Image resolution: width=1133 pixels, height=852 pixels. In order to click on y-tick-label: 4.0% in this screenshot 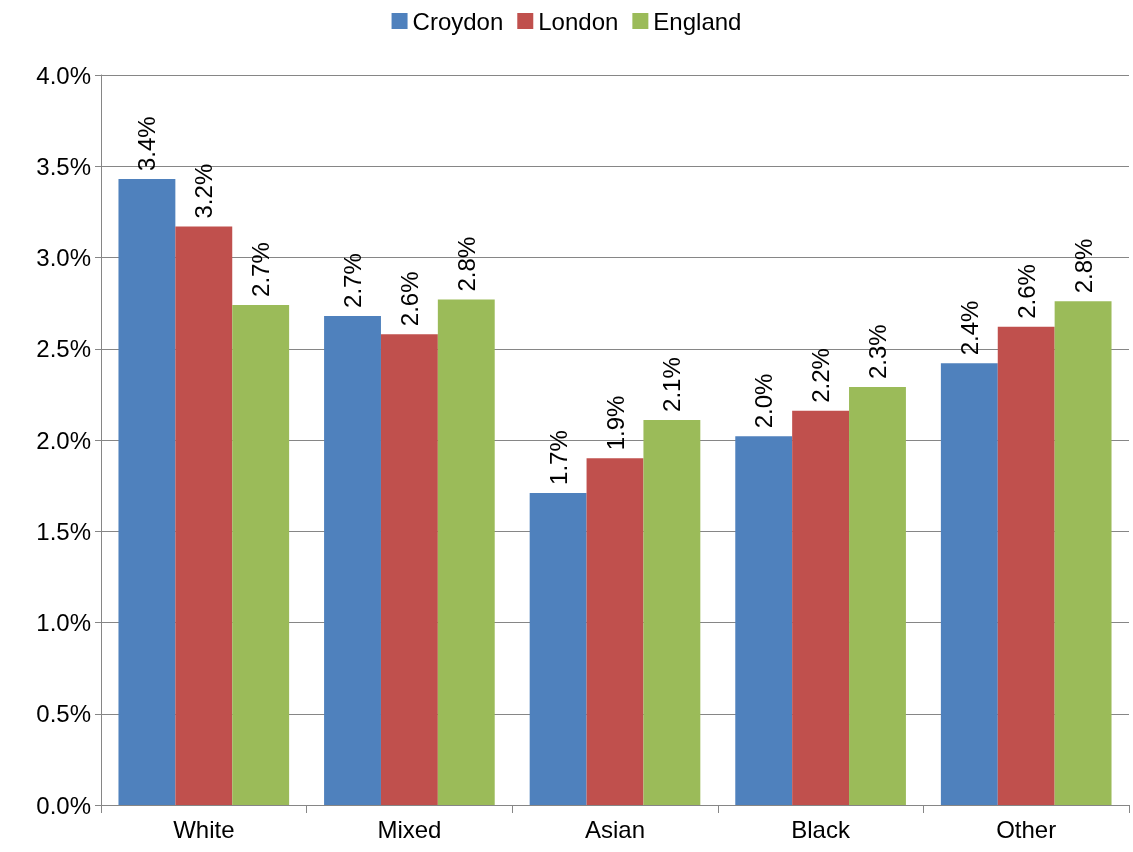, I will do `click(63, 75)`.